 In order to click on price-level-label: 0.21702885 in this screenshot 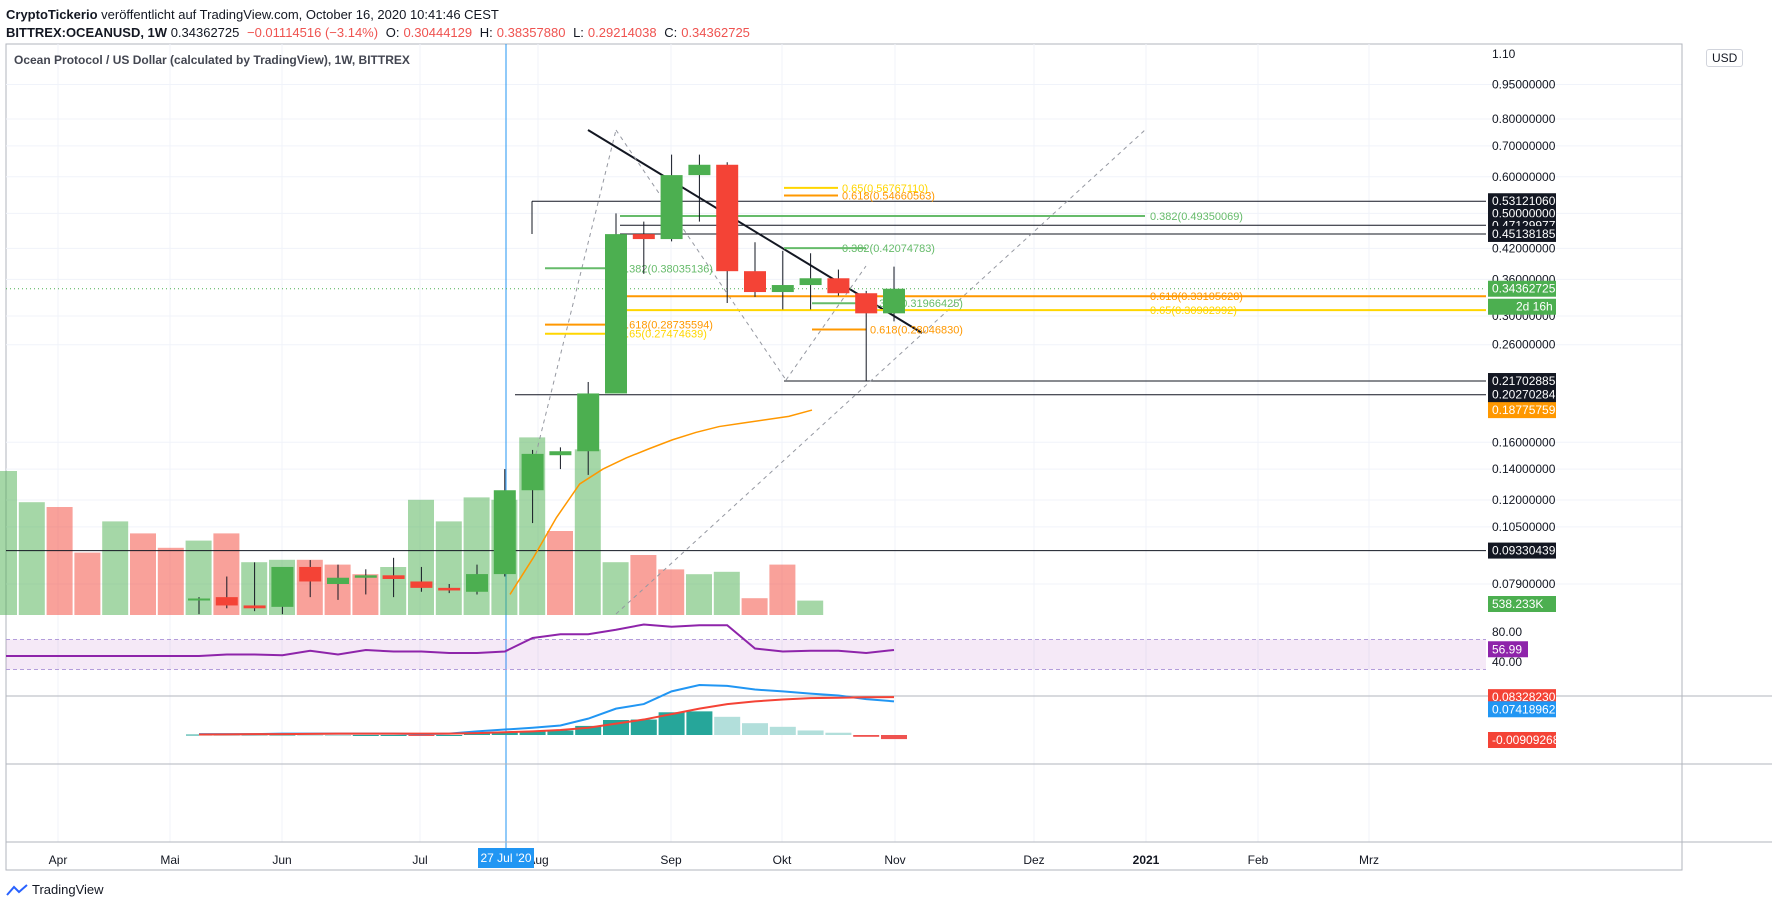, I will do `click(1524, 381)`.